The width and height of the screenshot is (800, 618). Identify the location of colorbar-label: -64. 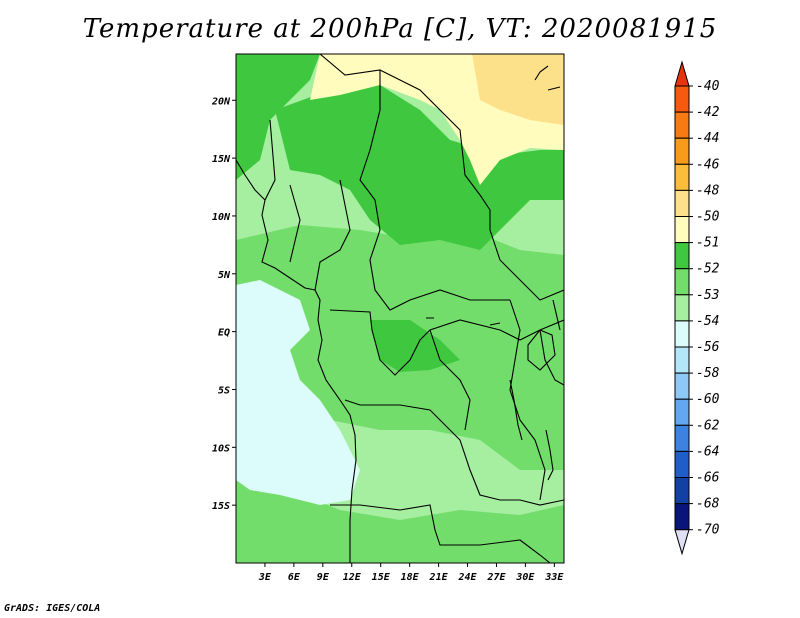
(707, 451).